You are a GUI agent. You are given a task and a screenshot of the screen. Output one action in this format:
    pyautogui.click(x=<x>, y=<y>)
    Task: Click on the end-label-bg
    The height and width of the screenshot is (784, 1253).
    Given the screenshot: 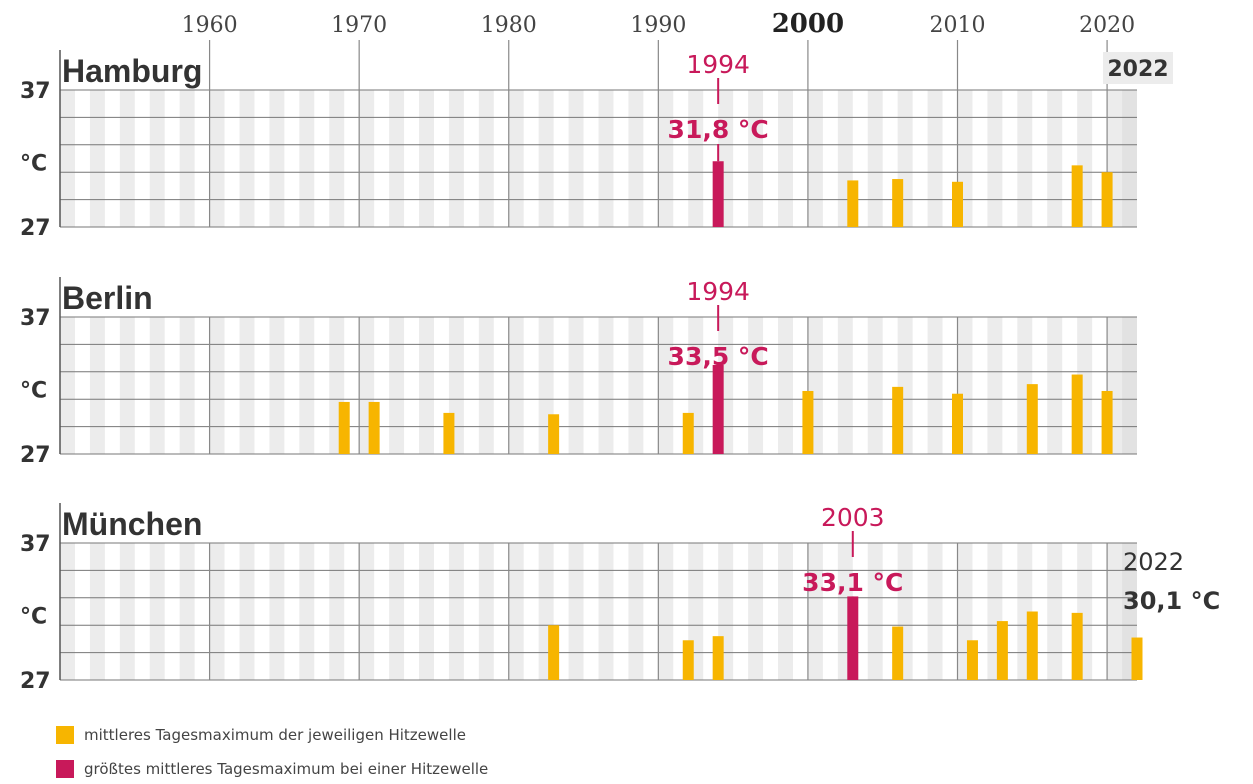 What is the action you would take?
    pyautogui.click(x=1138, y=68)
    